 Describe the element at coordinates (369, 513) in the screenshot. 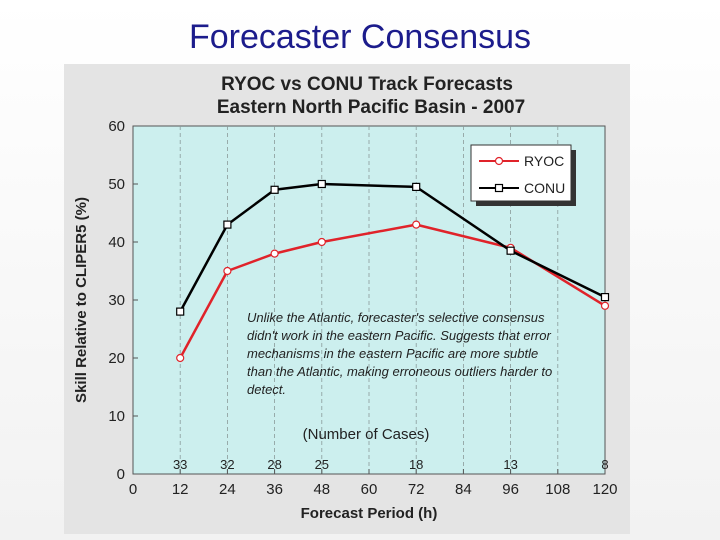

I see `x-axis-label: Forecast Period (h)` at that location.